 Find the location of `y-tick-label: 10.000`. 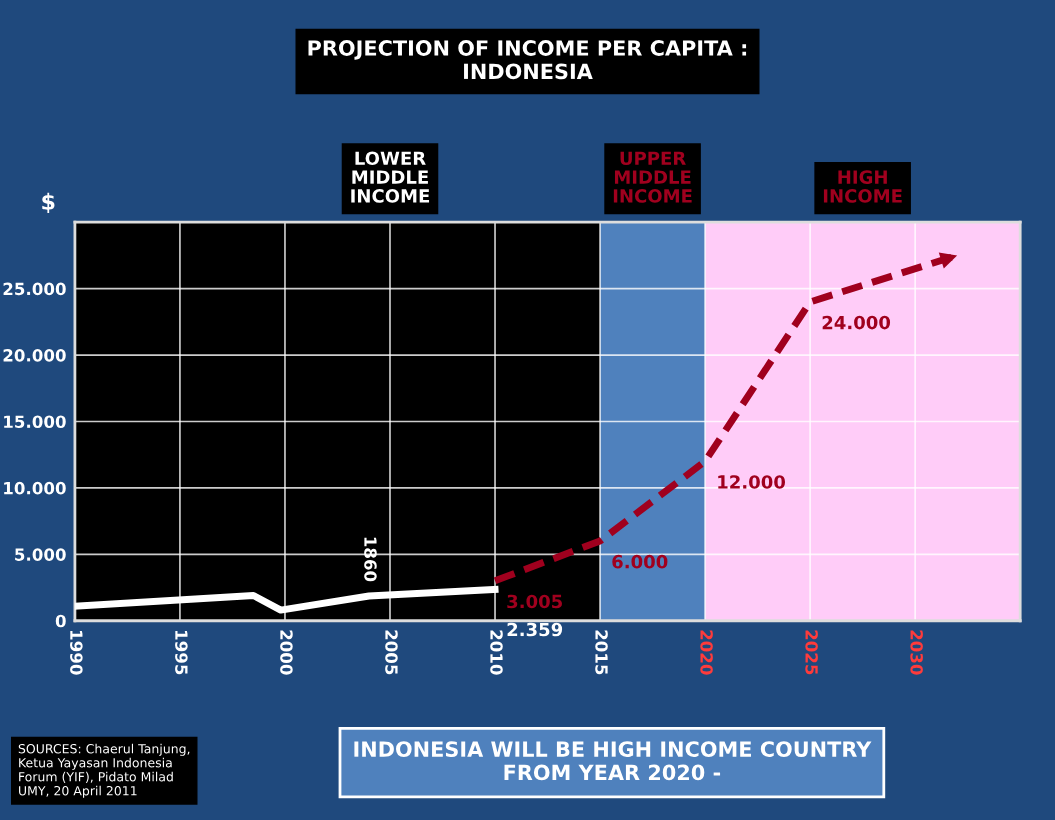

y-tick-label: 10.000 is located at coordinates (35, 488).